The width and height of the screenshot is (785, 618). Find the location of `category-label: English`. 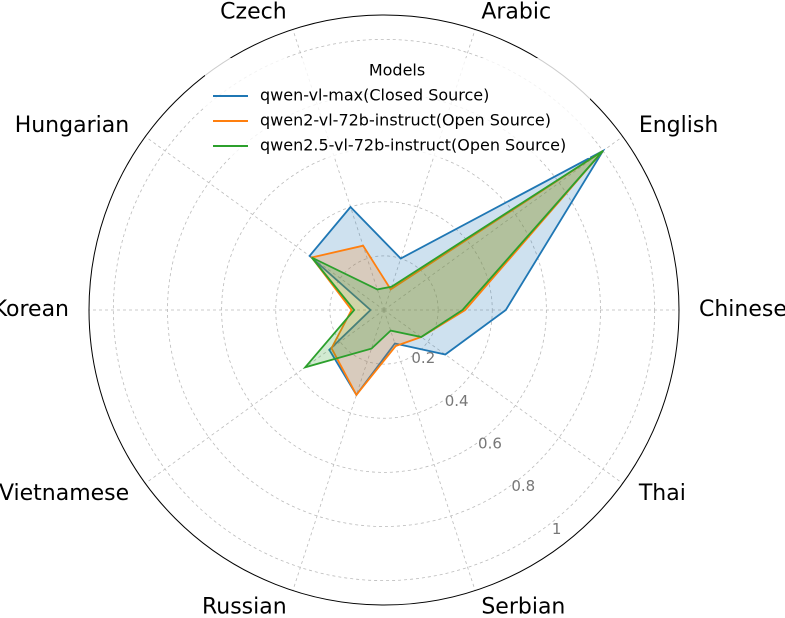

category-label: English is located at coordinates (678, 125).